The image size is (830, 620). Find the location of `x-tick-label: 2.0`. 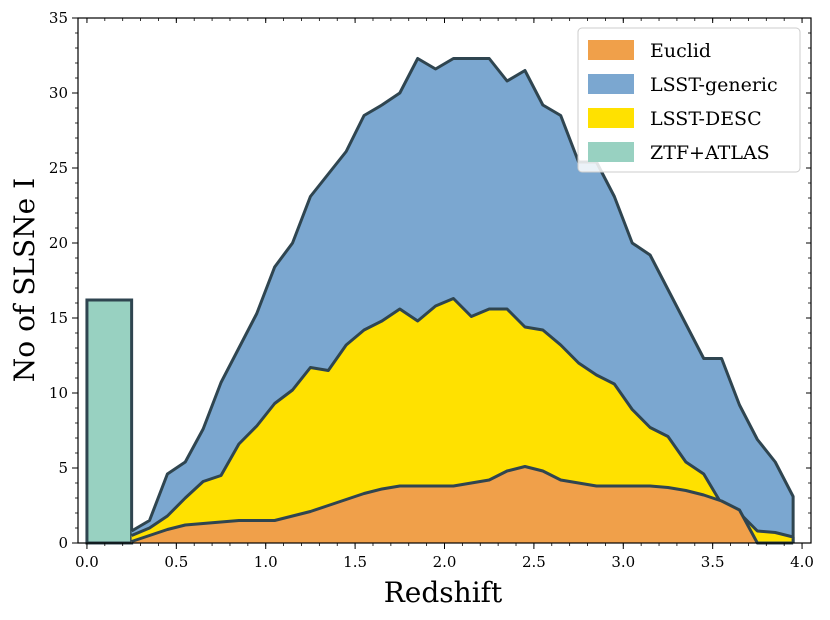

x-tick-label: 2.0 is located at coordinates (445, 562).